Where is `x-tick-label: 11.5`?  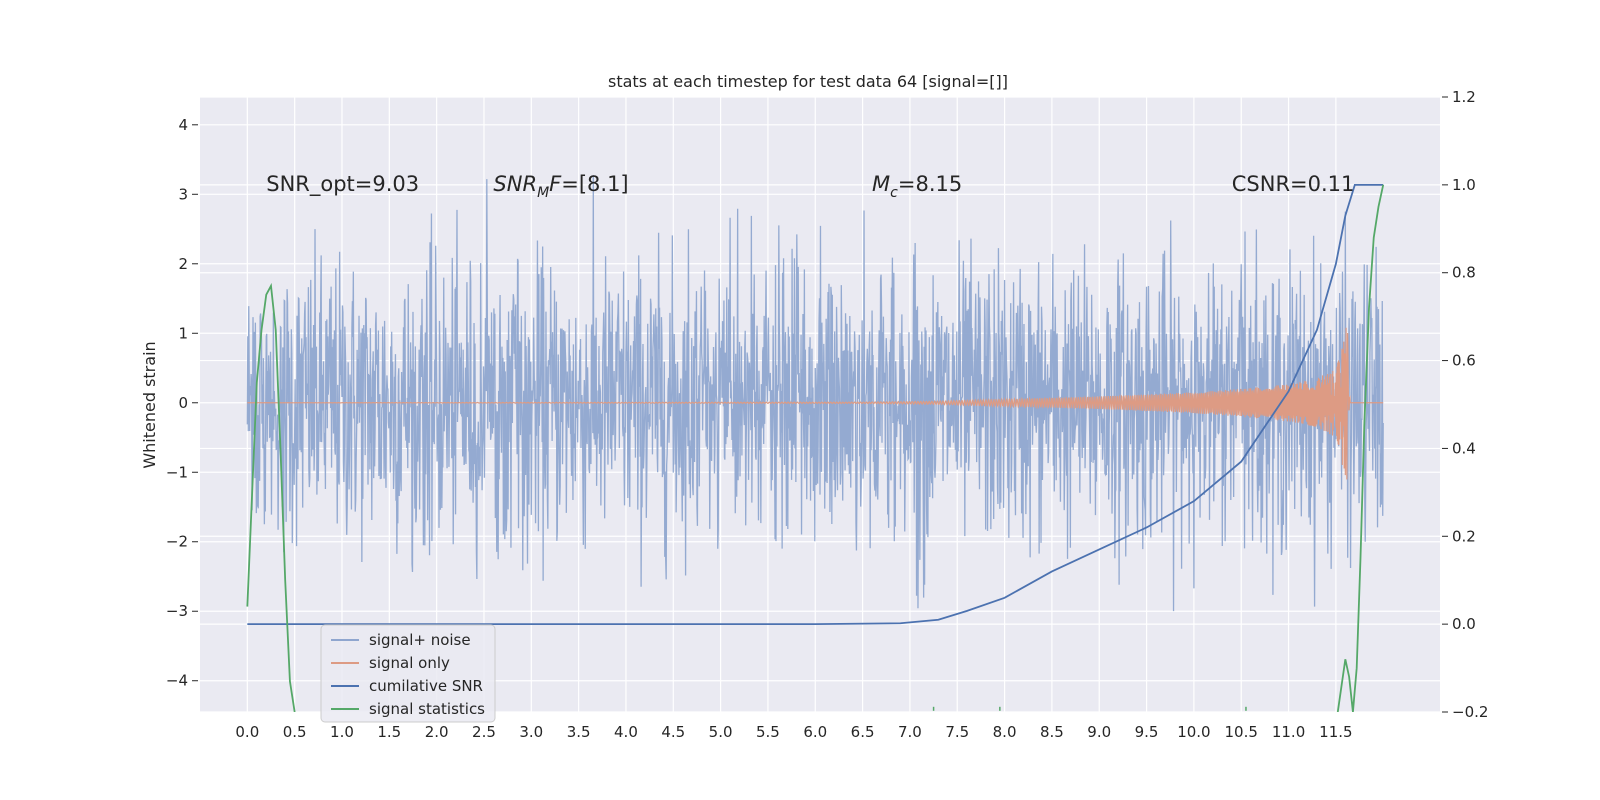
x-tick-label: 11.5 is located at coordinates (1335, 732).